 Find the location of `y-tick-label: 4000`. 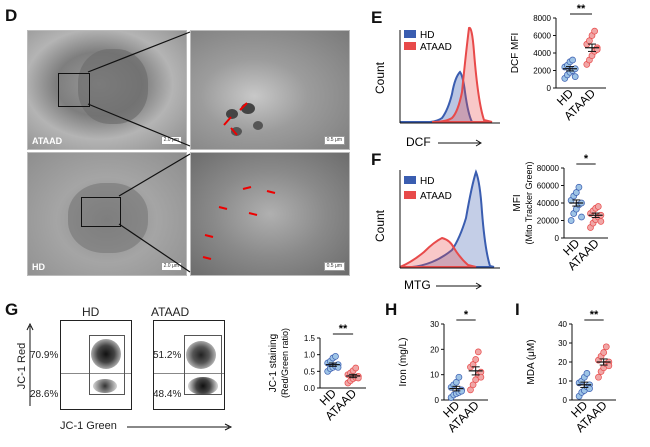

y-tick-label: 4000 is located at coordinates (542, 53).